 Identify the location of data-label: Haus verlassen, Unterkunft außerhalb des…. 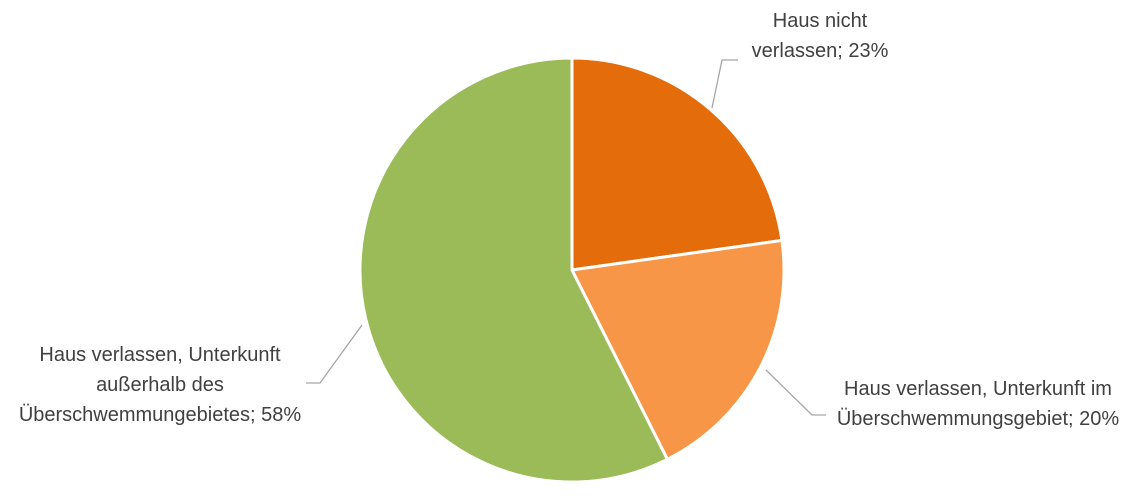
(160, 385).